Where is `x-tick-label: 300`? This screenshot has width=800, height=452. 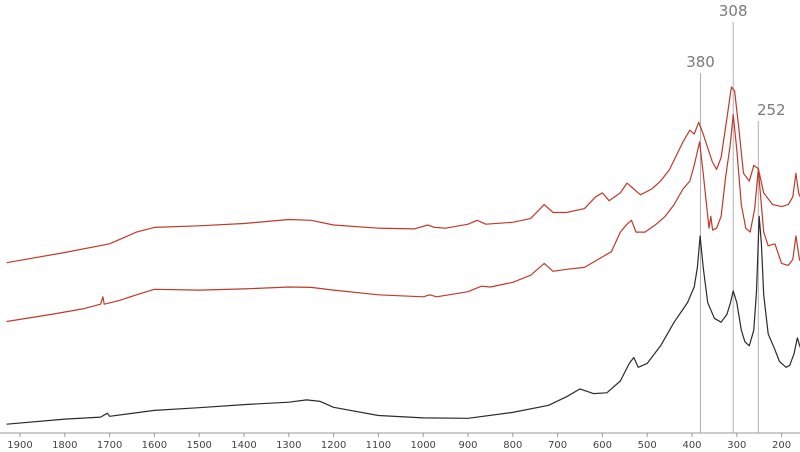
x-tick-label: 300 is located at coordinates (736, 445).